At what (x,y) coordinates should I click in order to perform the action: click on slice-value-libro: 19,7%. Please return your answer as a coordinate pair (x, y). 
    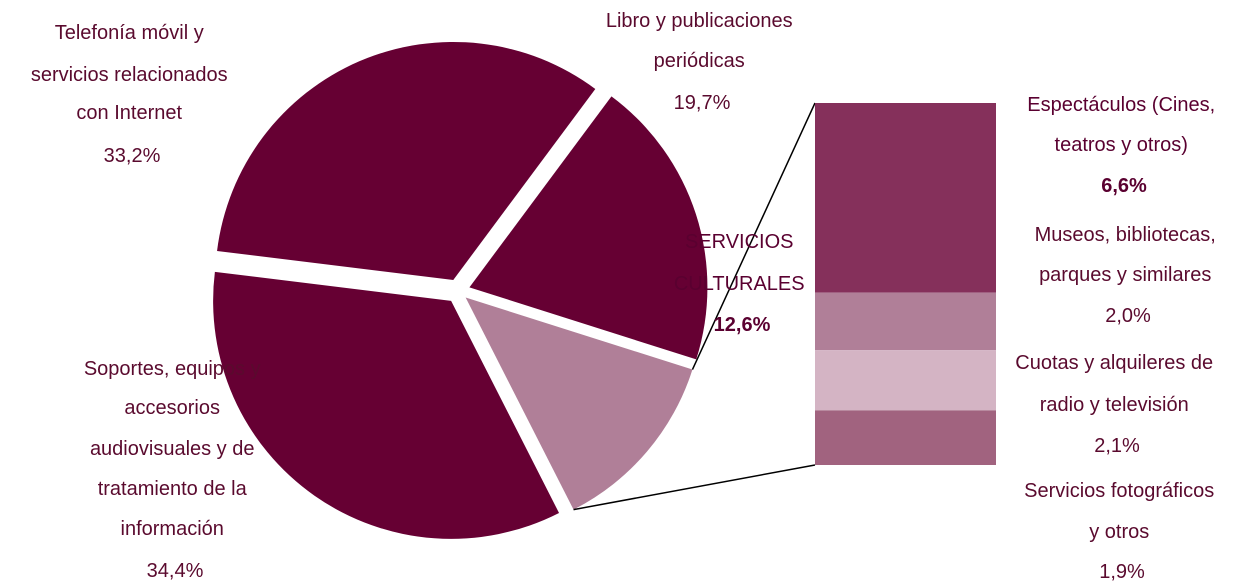
    Looking at the image, I should click on (702, 103).